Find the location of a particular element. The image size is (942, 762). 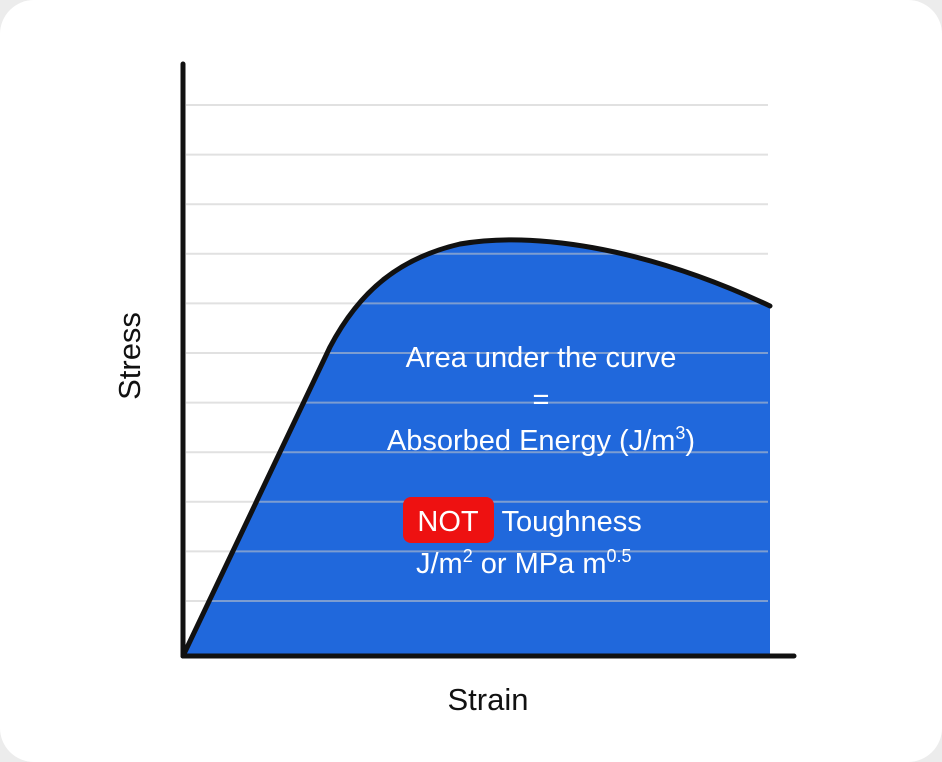

annotation-line-3: Absorbed Energy (J/m3) is located at coordinates (541, 440).